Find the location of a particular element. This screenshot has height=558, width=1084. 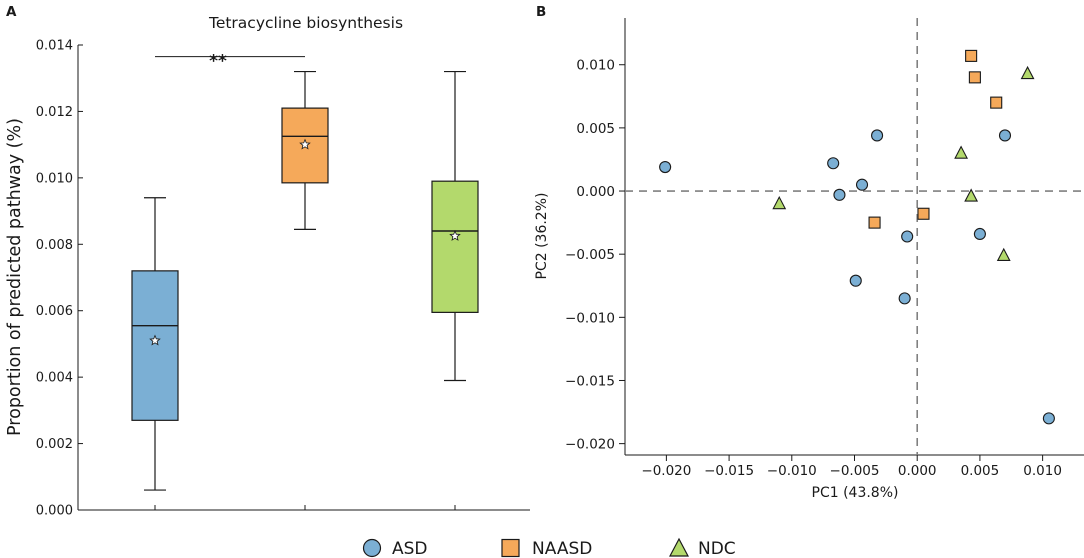

box-asd-body is located at coordinates (155, 345).